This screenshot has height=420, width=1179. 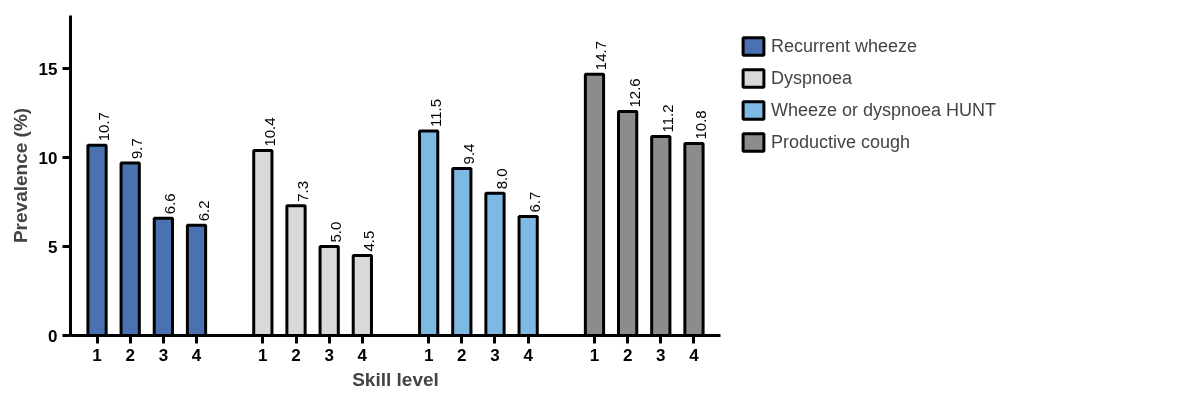 I want to click on data-label: 10.4, so click(x=269, y=132).